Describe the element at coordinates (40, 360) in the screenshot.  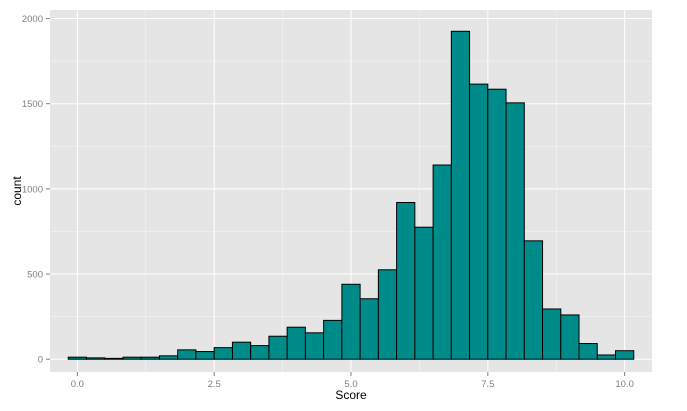
I see `y-tick-label: 0` at that location.